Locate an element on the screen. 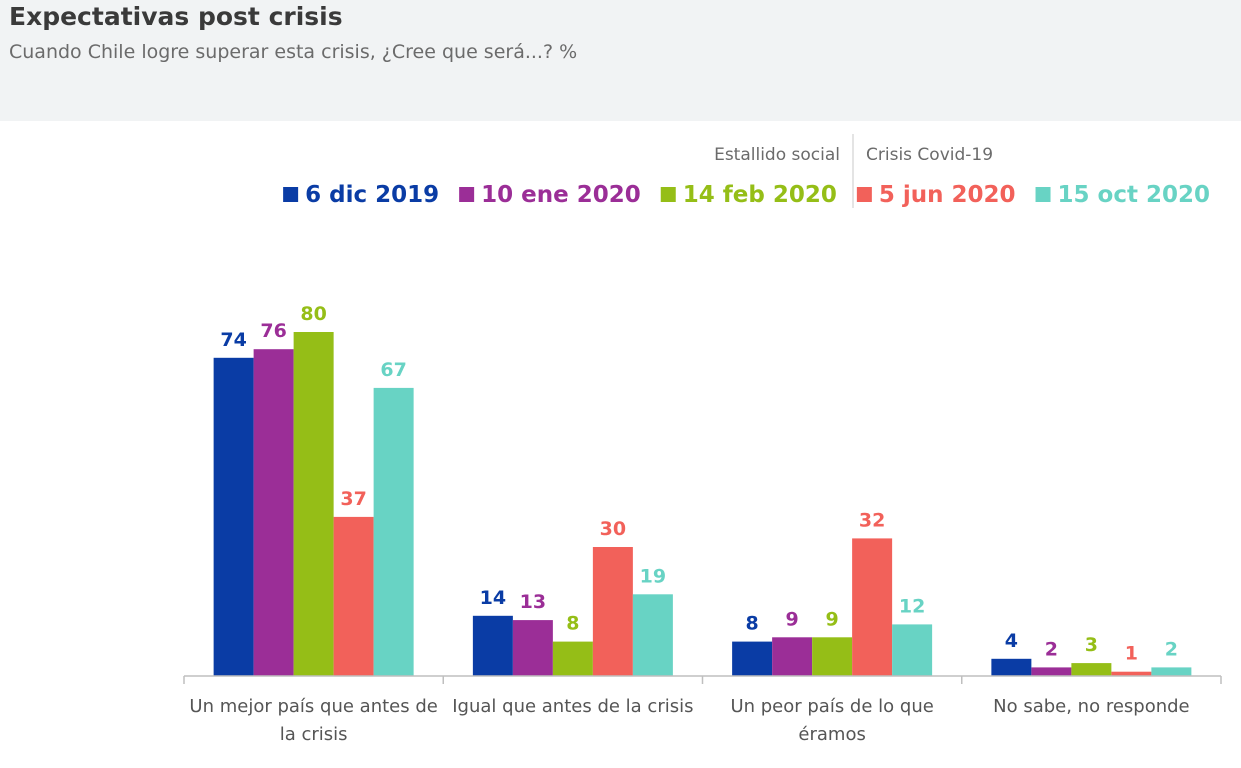 The height and width of the screenshot is (768, 1241). value-label-5-jun-2020-cat-4: 1 is located at coordinates (1131, 654).